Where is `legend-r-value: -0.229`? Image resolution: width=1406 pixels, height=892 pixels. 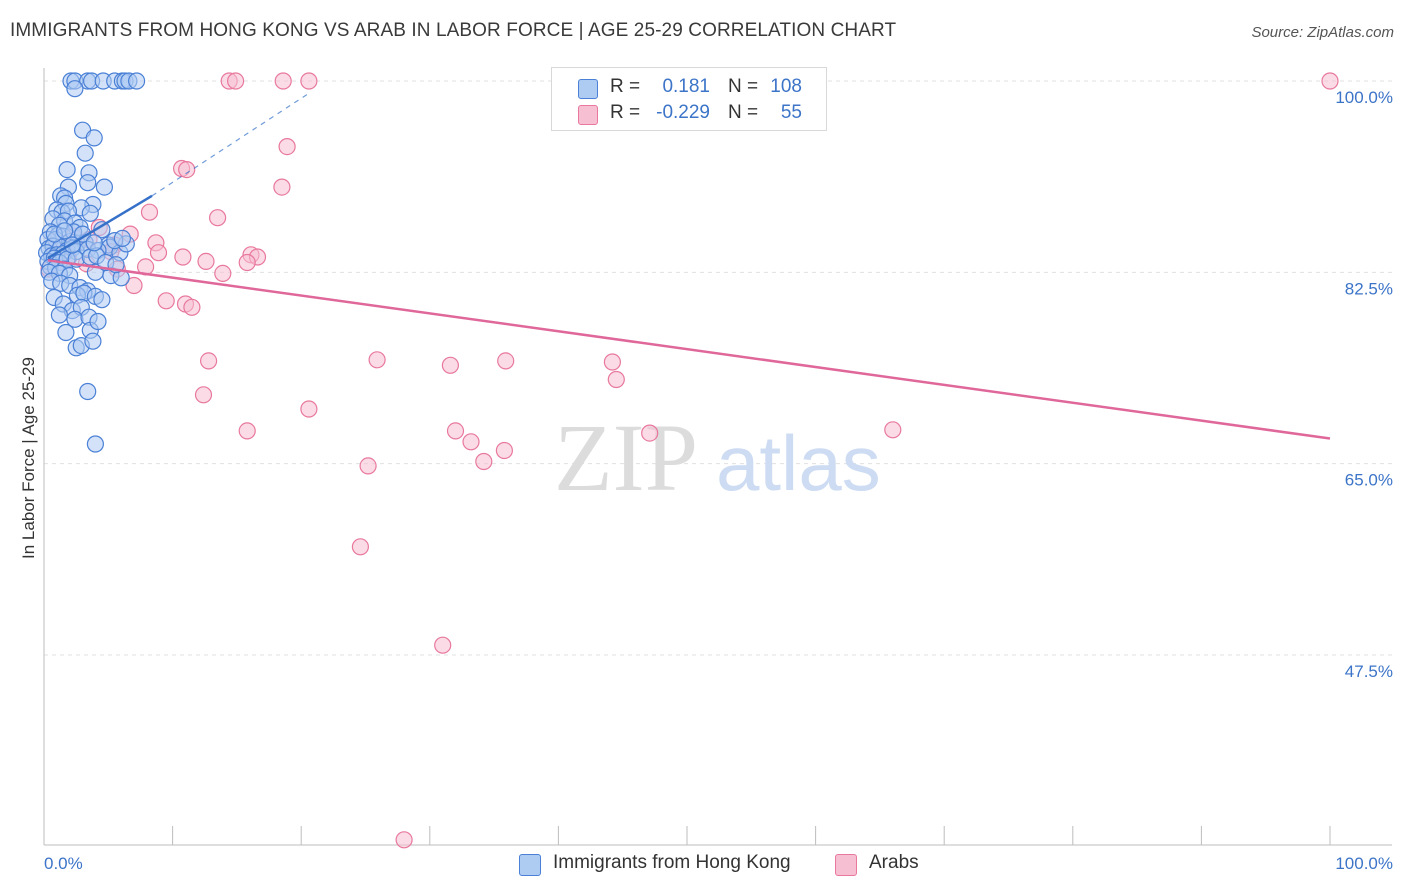
legend-r-value: -0.229 is located at coordinates (683, 112).